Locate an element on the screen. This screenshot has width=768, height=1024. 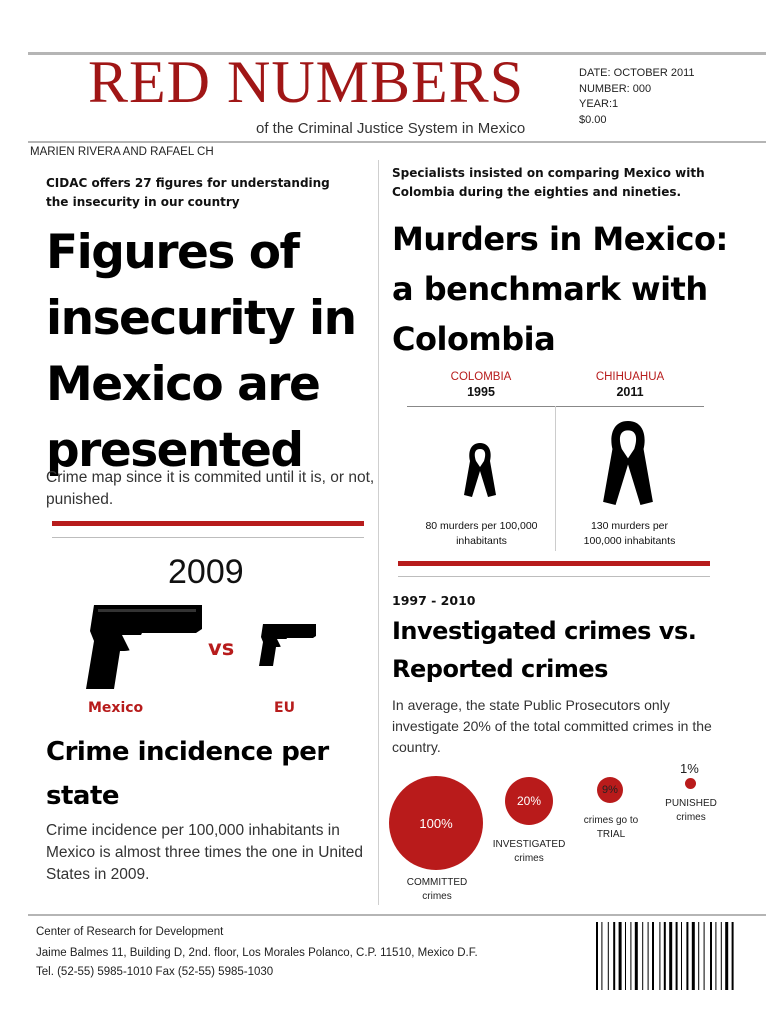
circle-label-top: PUNISHED is located at coordinates (691, 803).